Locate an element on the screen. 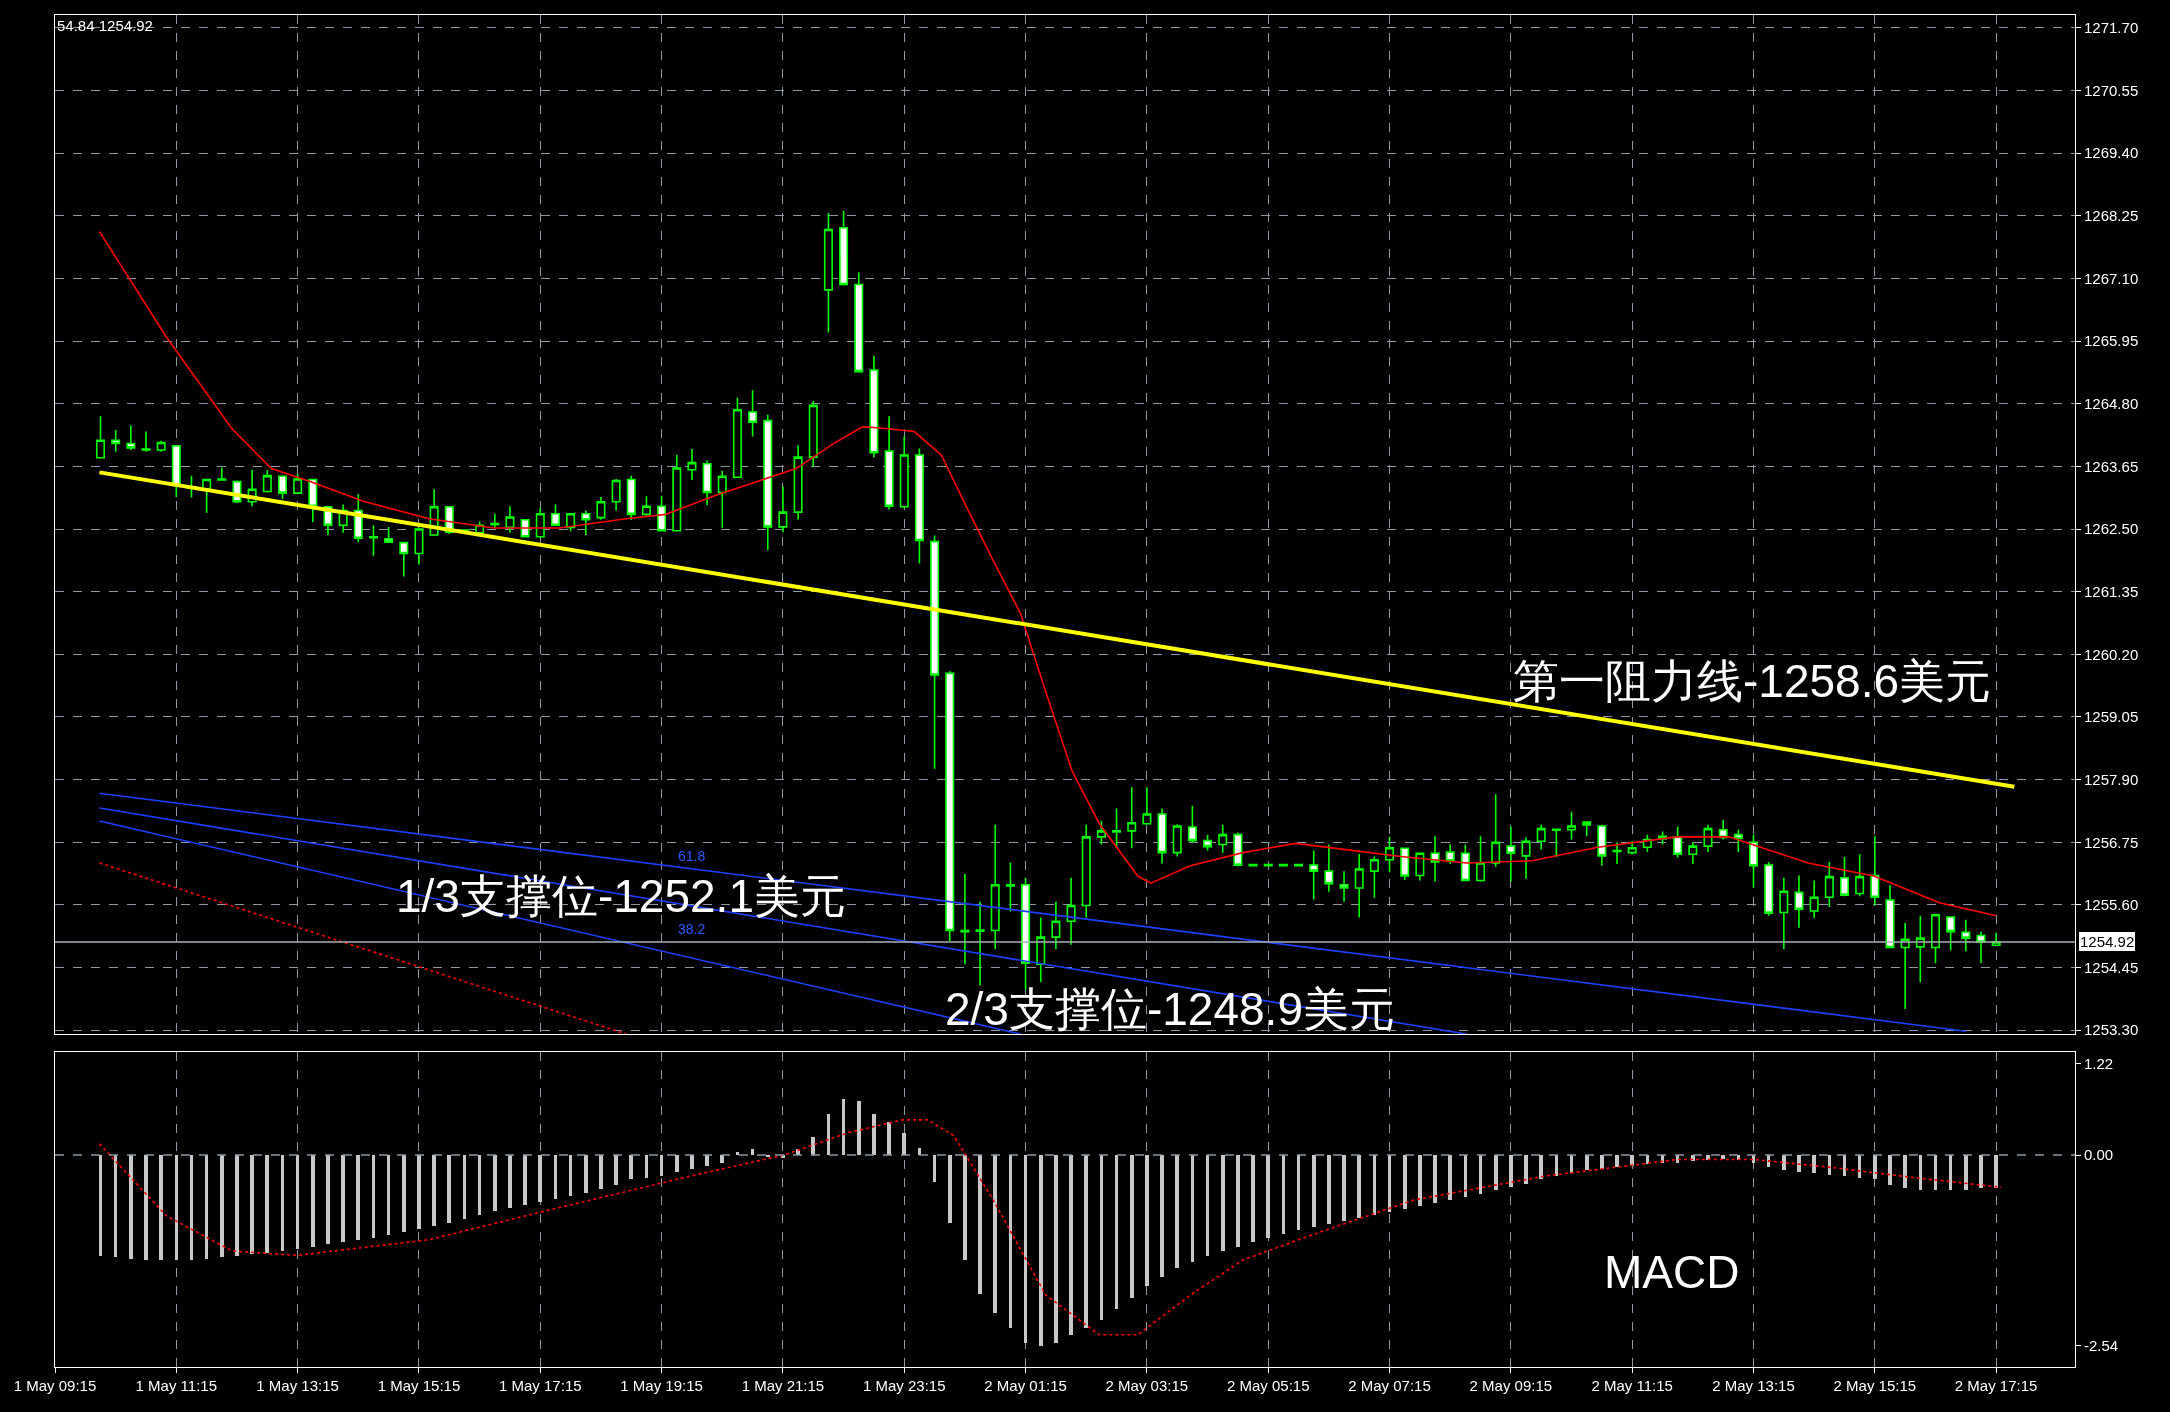  y-tick-label: 1263.65 is located at coordinates (2111, 466).